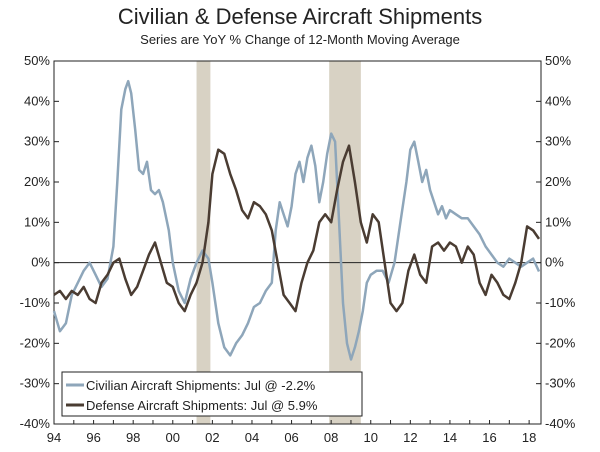 This screenshot has height=452, width=600. Describe the element at coordinates (35, 342) in the screenshot. I see `y-tick-label-left: -20%` at that location.